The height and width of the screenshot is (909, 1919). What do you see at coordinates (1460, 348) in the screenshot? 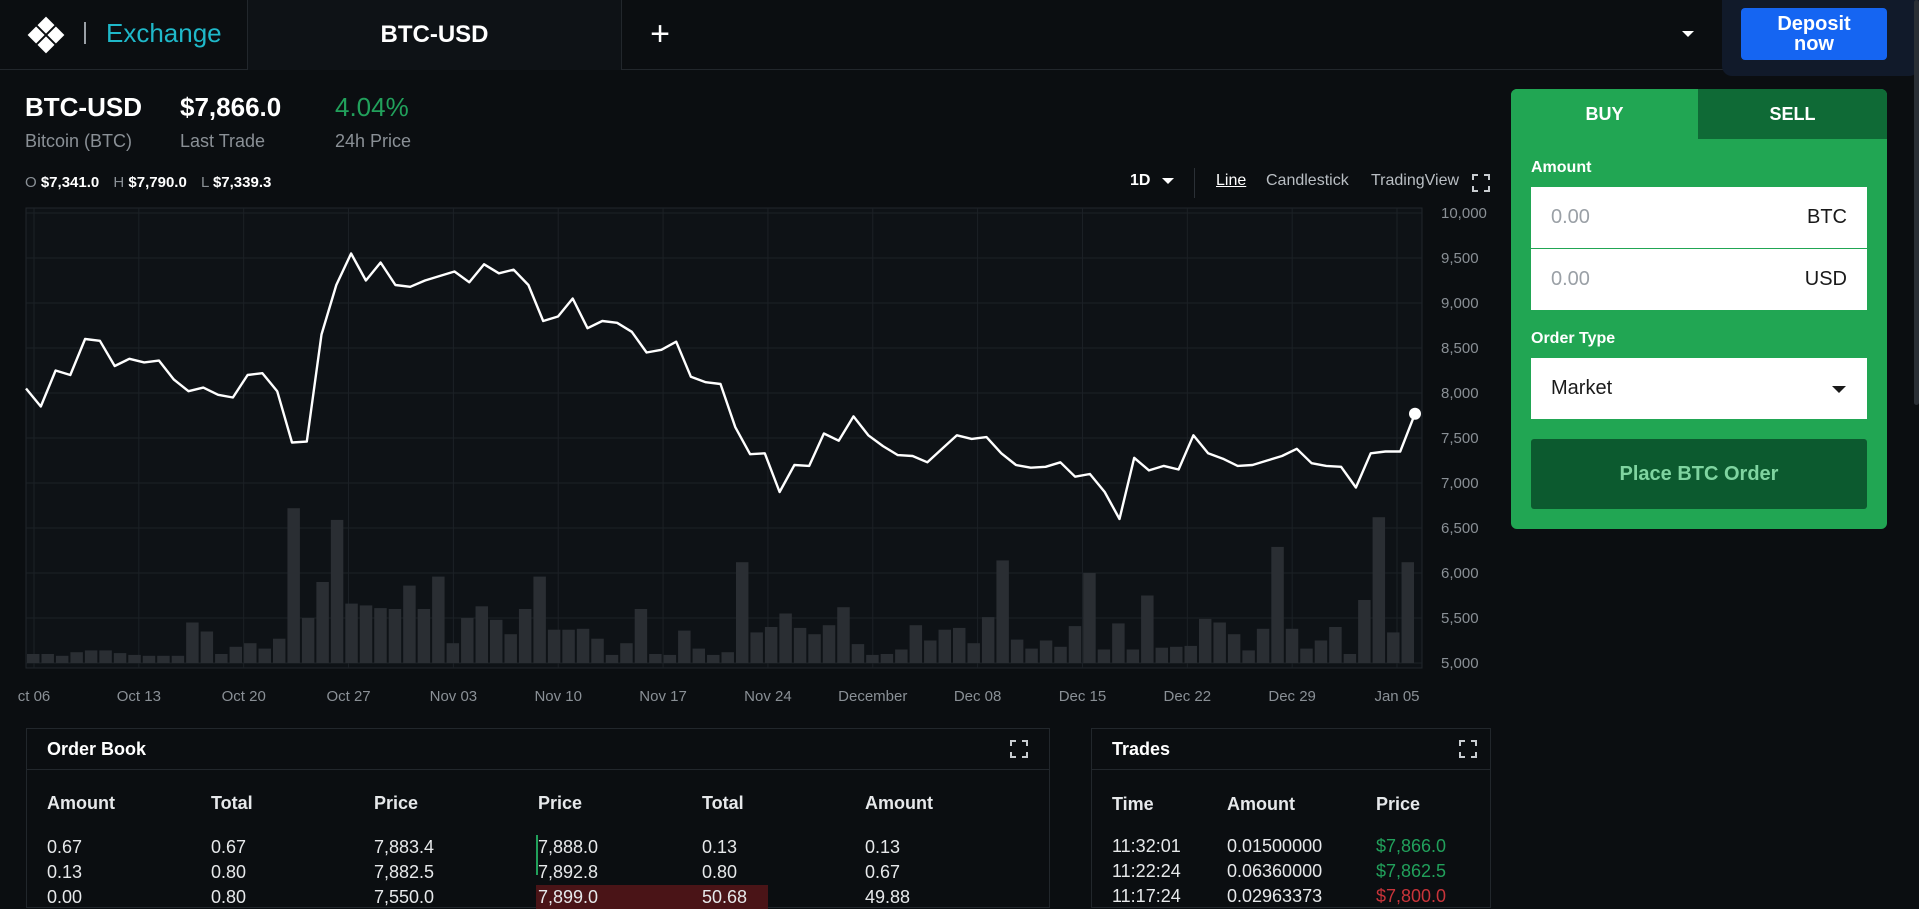
I see `y-tick-label: 8,500` at bounding box center [1460, 348].